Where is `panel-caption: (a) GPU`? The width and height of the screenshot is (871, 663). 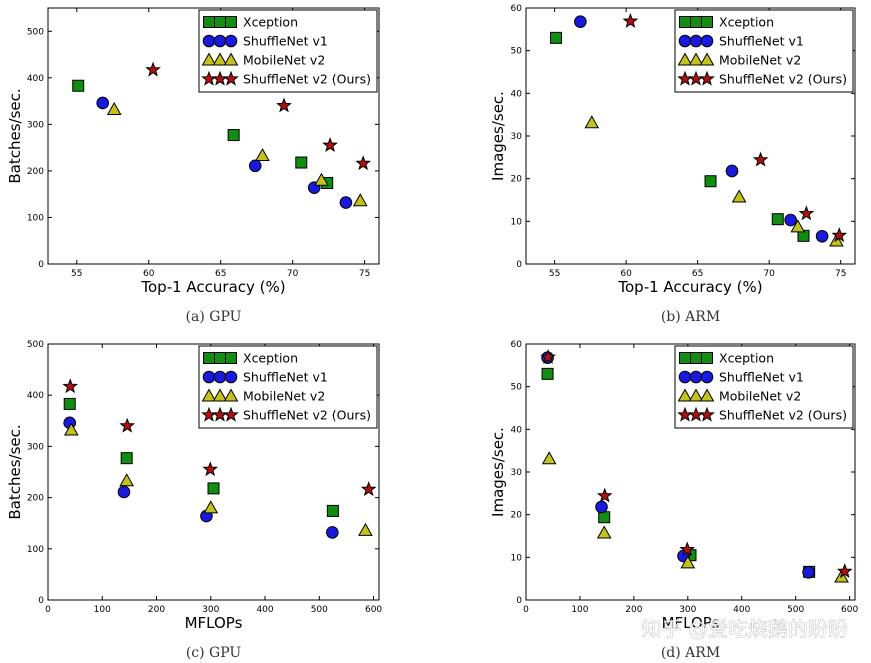 panel-caption: (a) GPU is located at coordinates (214, 317).